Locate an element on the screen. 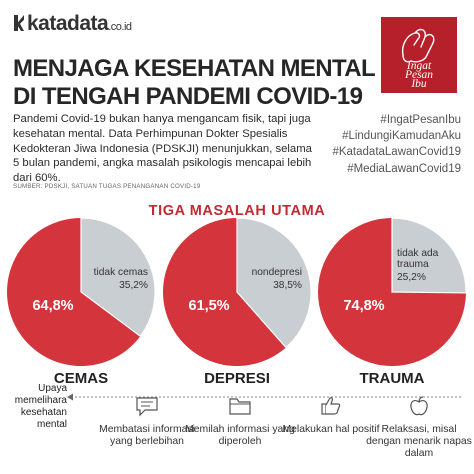 This screenshot has width=474, height=474. hashtag: #IngatPesanIbu is located at coordinates (420, 120).